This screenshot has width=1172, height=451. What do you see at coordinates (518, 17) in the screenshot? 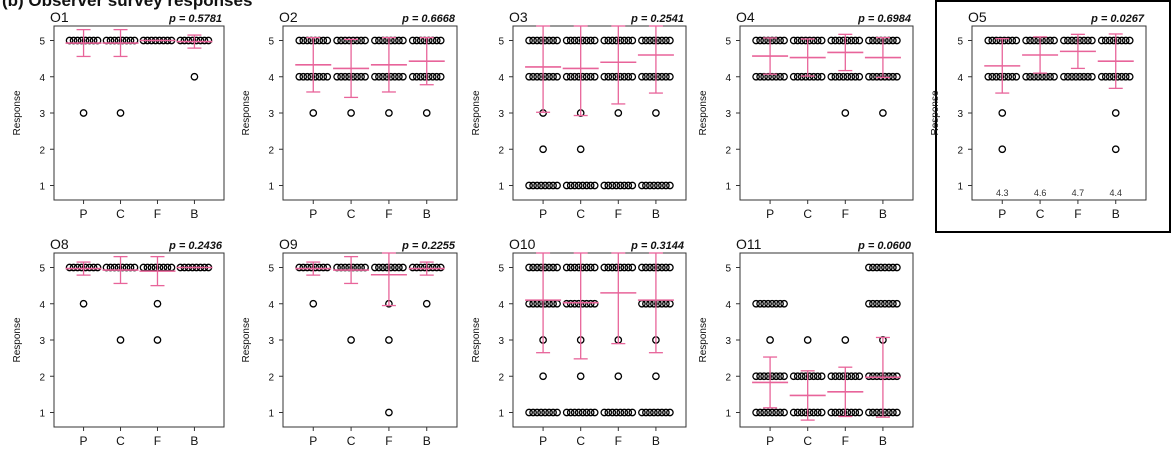
I see `panel-title: O3` at bounding box center [518, 17].